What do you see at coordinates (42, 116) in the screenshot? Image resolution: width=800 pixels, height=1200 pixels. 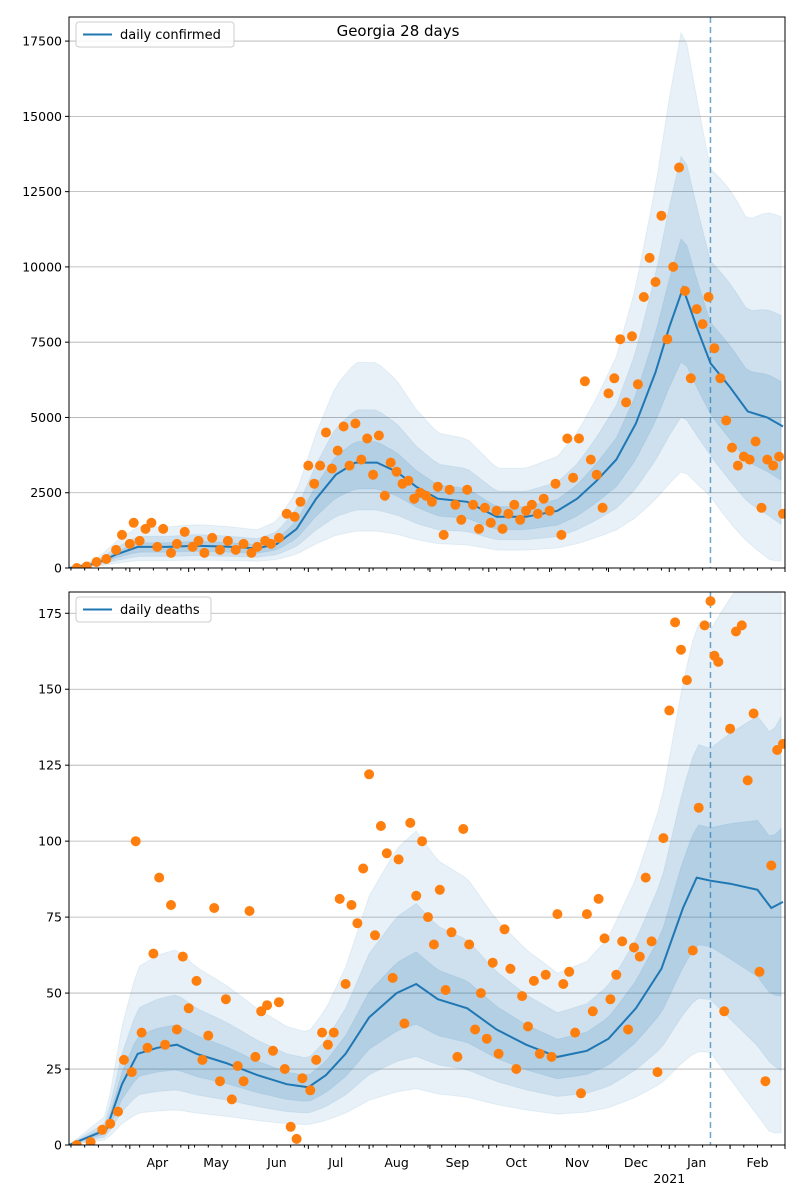 I see `y-tick-label: 15000` at bounding box center [42, 116].